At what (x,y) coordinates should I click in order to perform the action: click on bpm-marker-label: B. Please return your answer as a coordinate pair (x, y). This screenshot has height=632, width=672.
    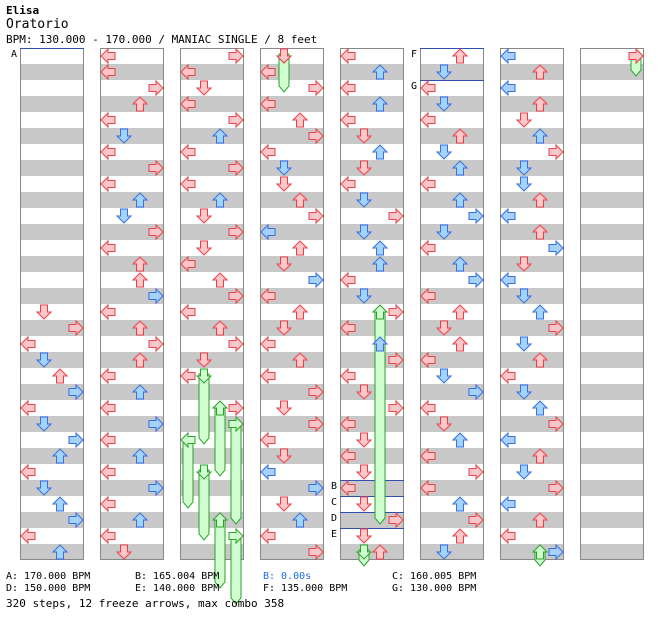
    Looking at the image, I should click on (334, 486).